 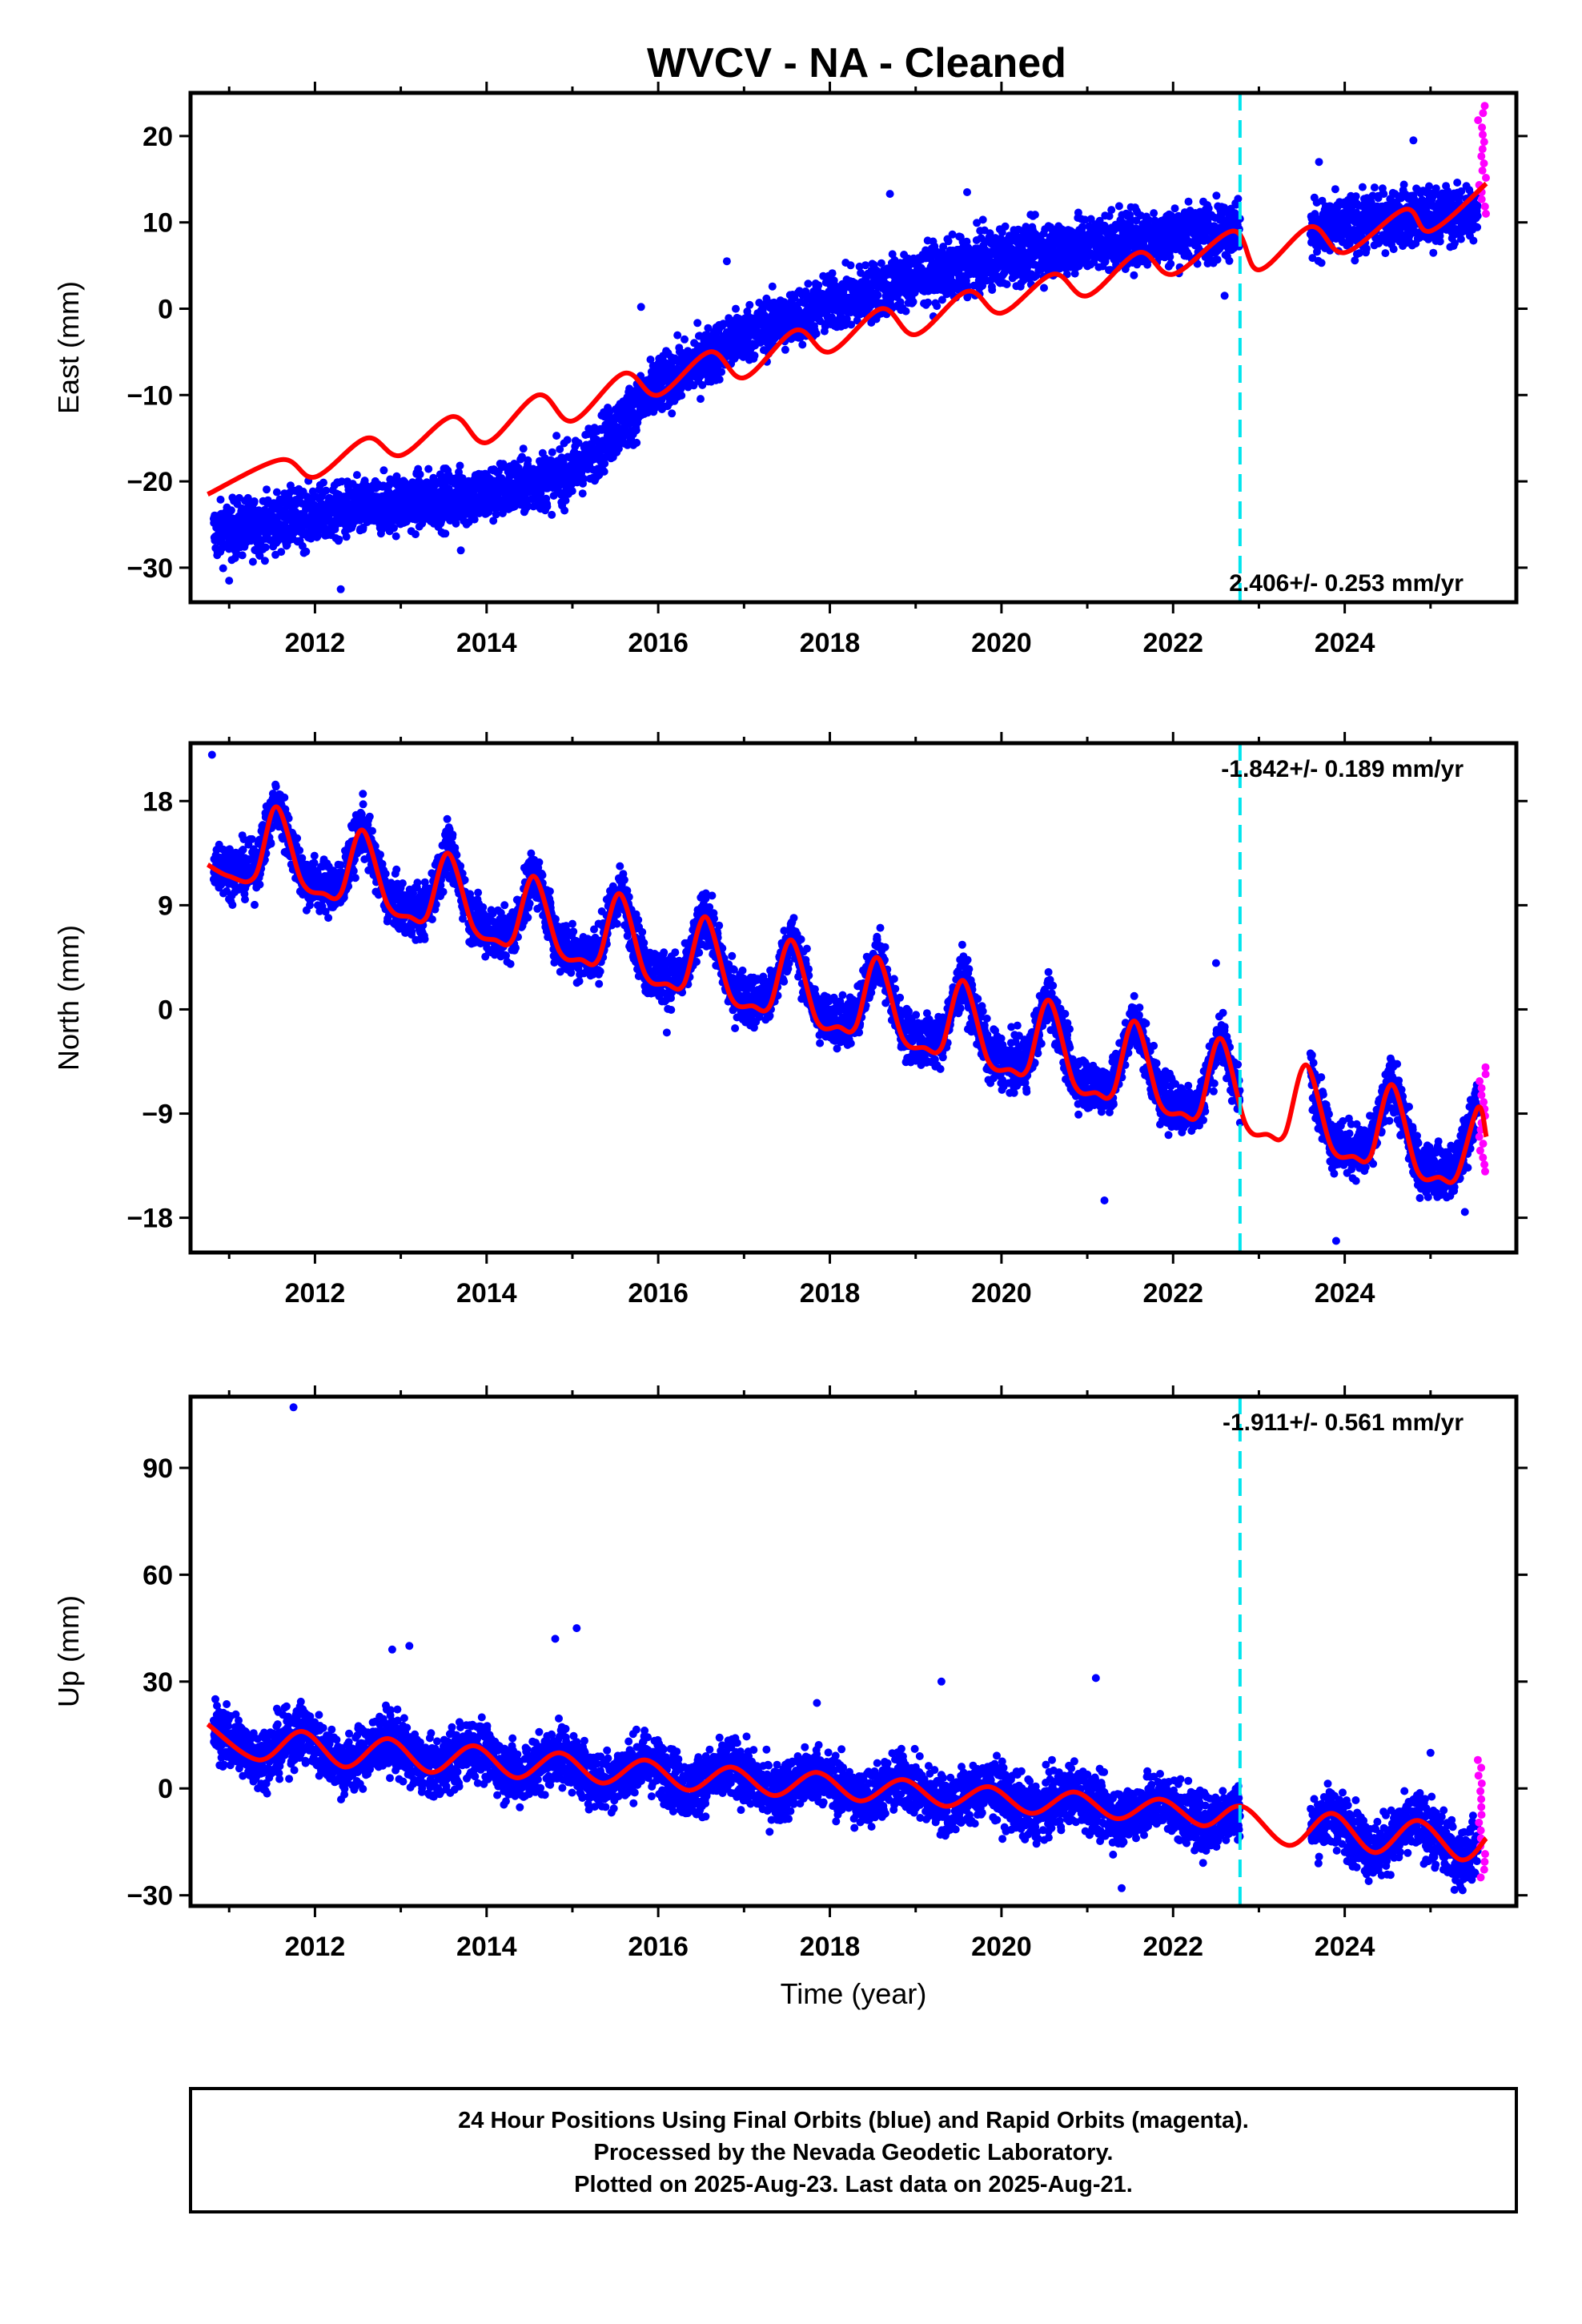 I want to click on chart-title: WVCV - NA - Cleaned, so click(x=856, y=63).